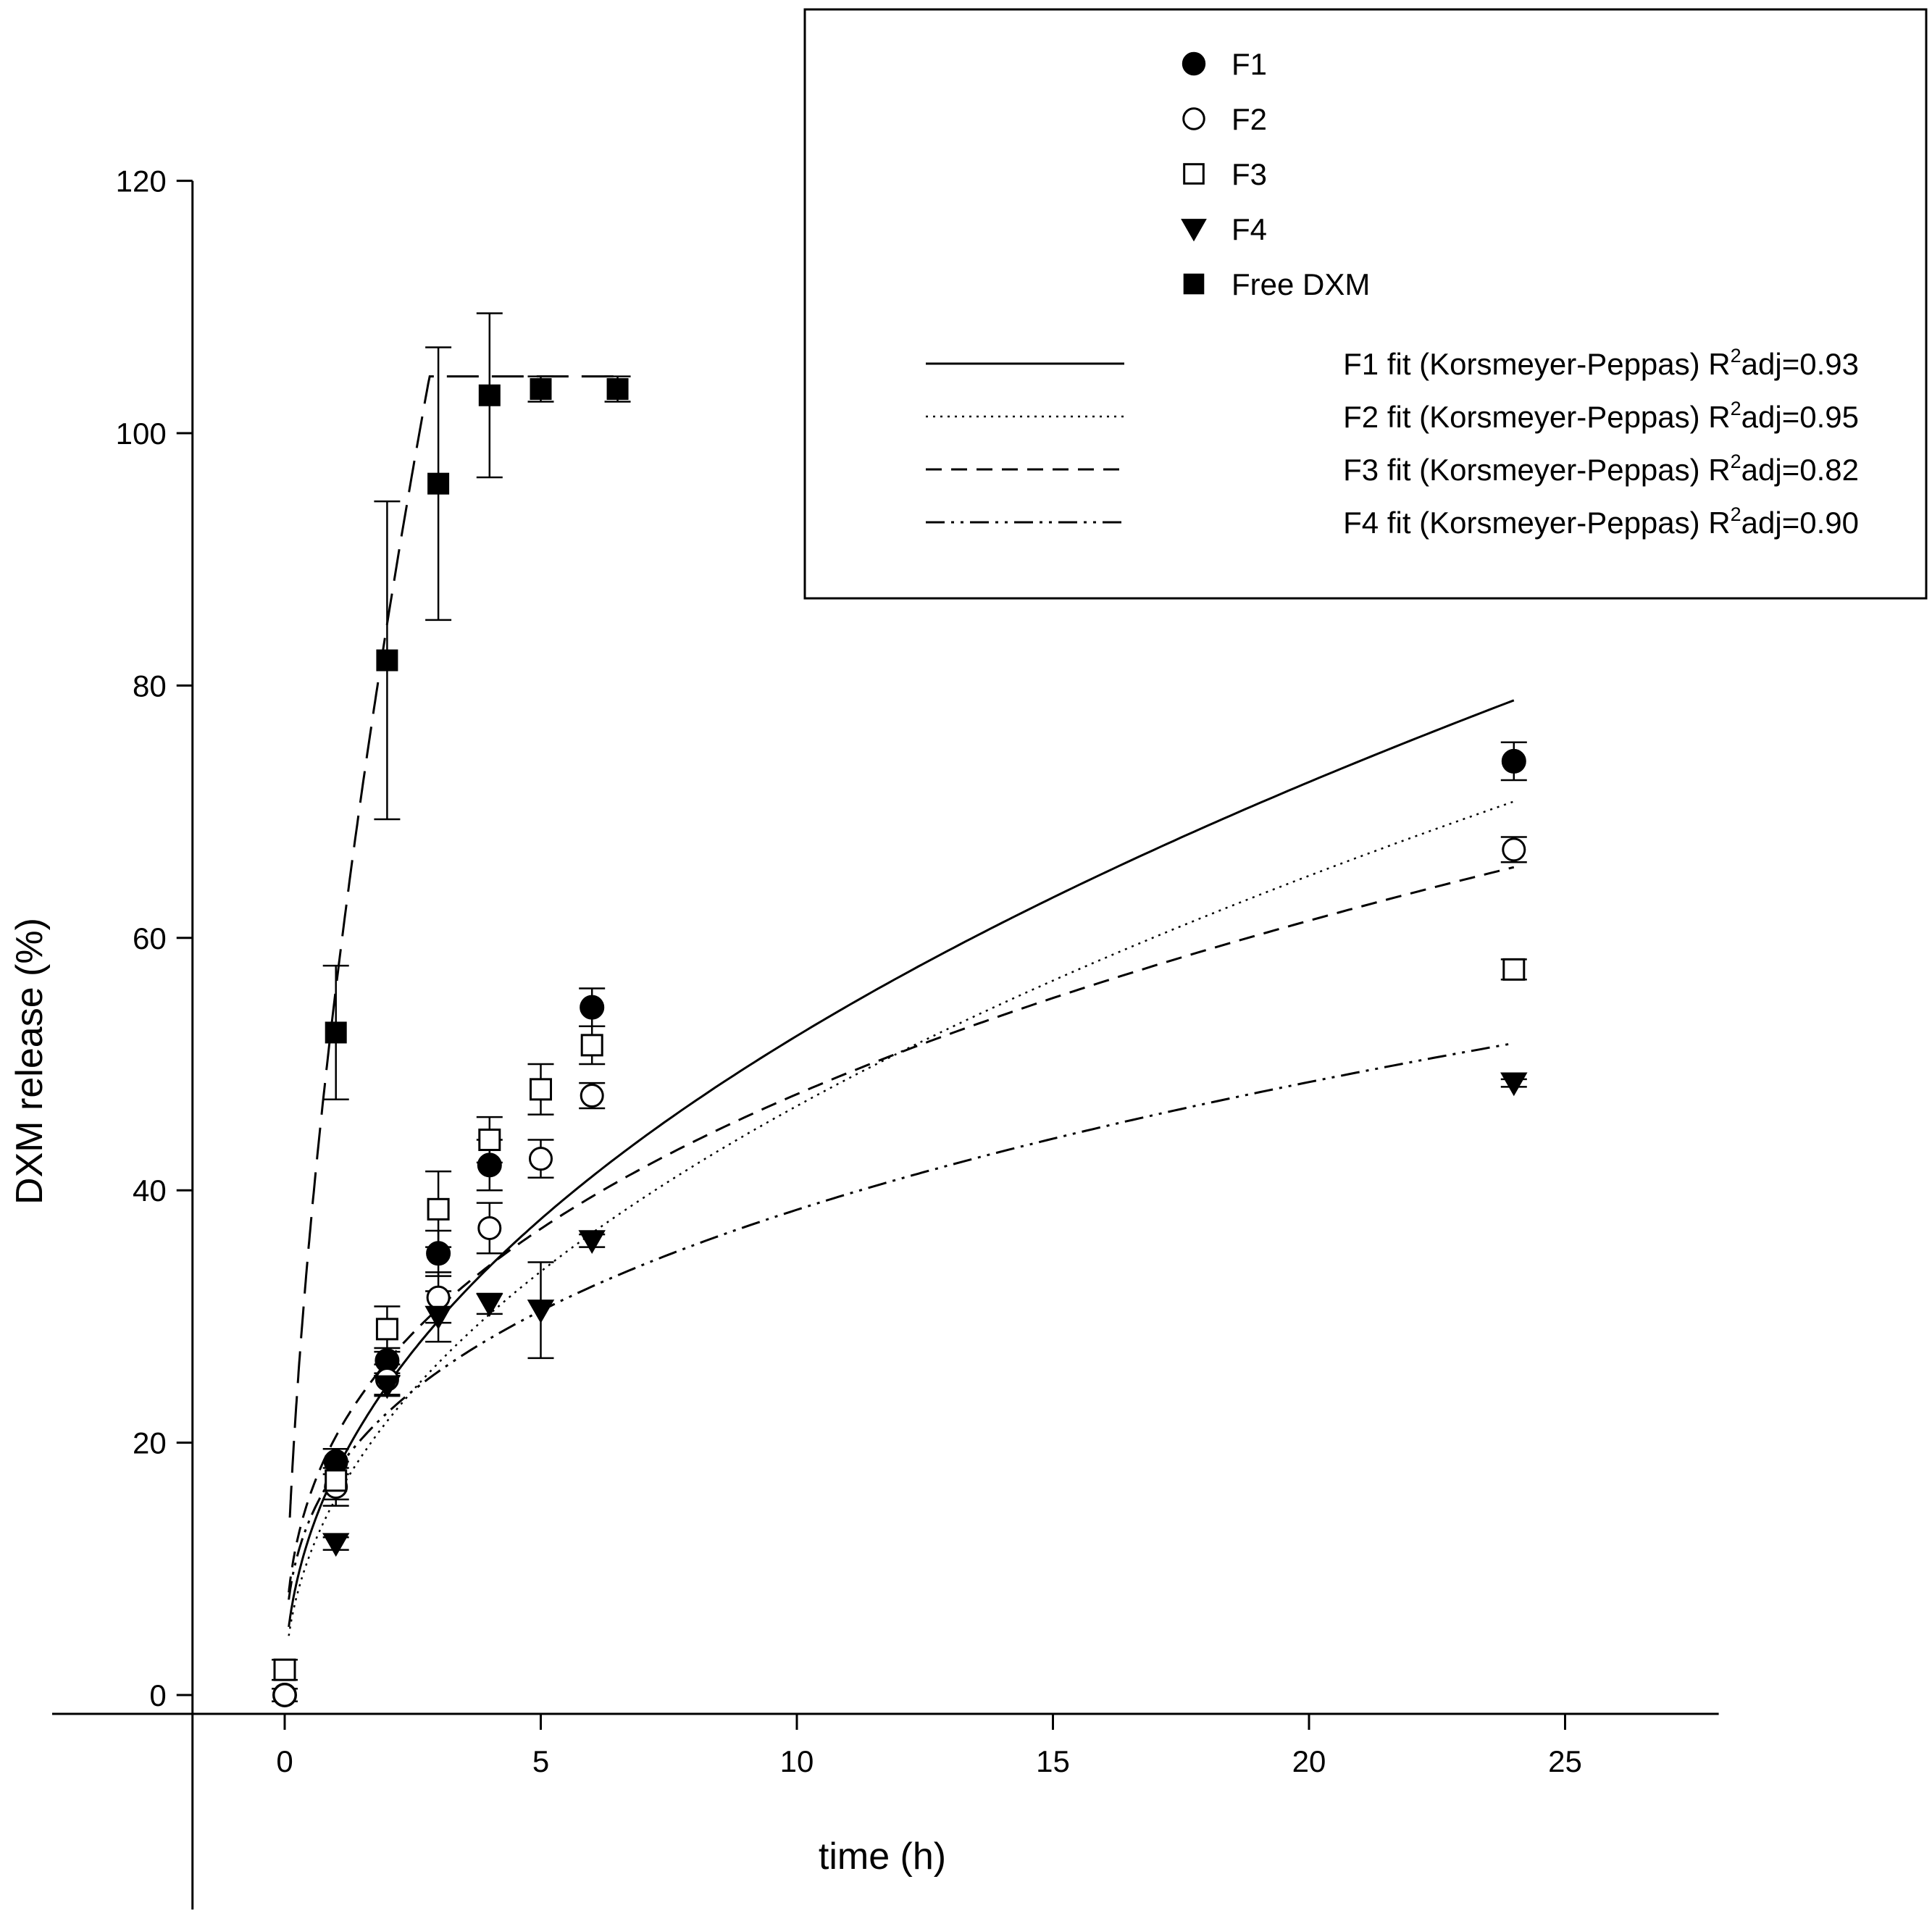 The height and width of the screenshot is (1929, 1932). Describe the element at coordinates (540, 1761) in the screenshot. I see `x-tick-label: 5` at that location.